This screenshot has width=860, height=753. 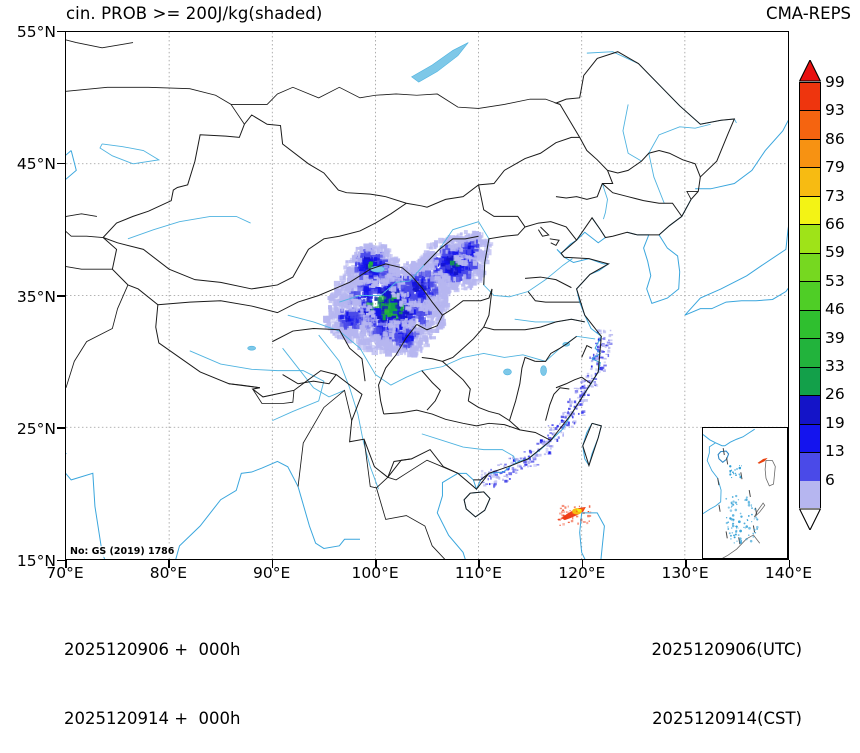 I want to click on x-tick-label: 120°E, so click(x=582, y=573).